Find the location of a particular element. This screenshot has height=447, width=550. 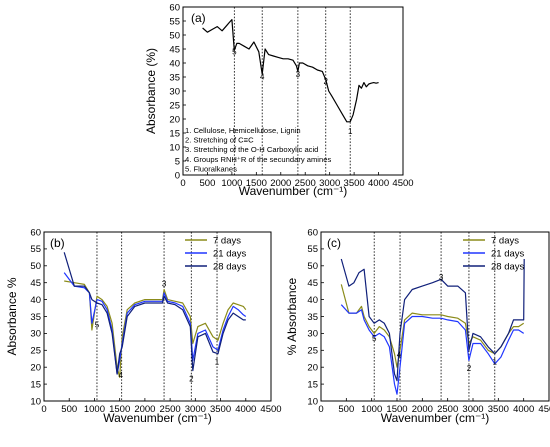

legend-note: 1. Cellulose, Hemicellulose, Lignin is located at coordinates (243, 130).